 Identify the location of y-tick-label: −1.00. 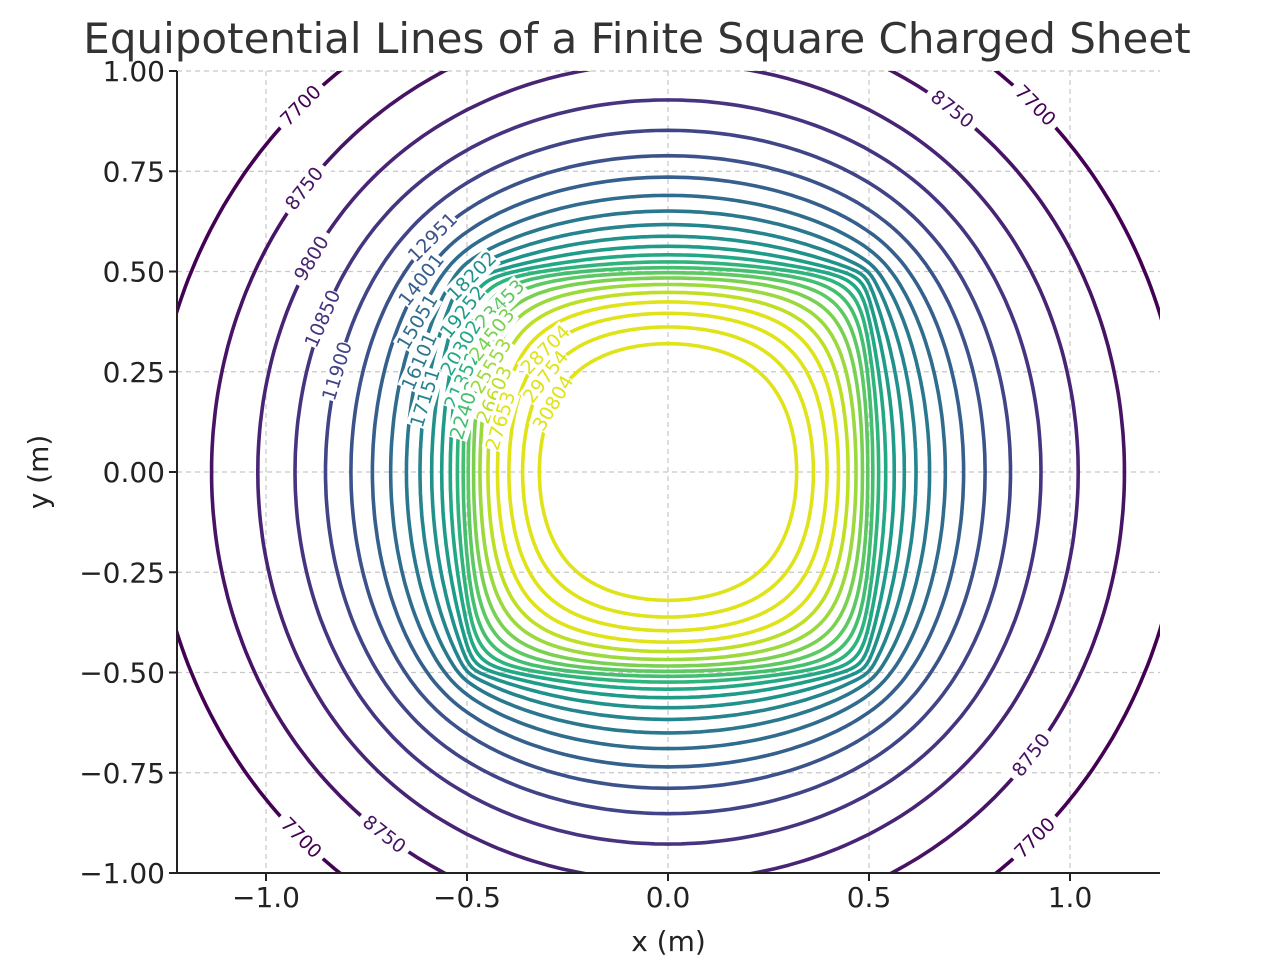
(122, 873).